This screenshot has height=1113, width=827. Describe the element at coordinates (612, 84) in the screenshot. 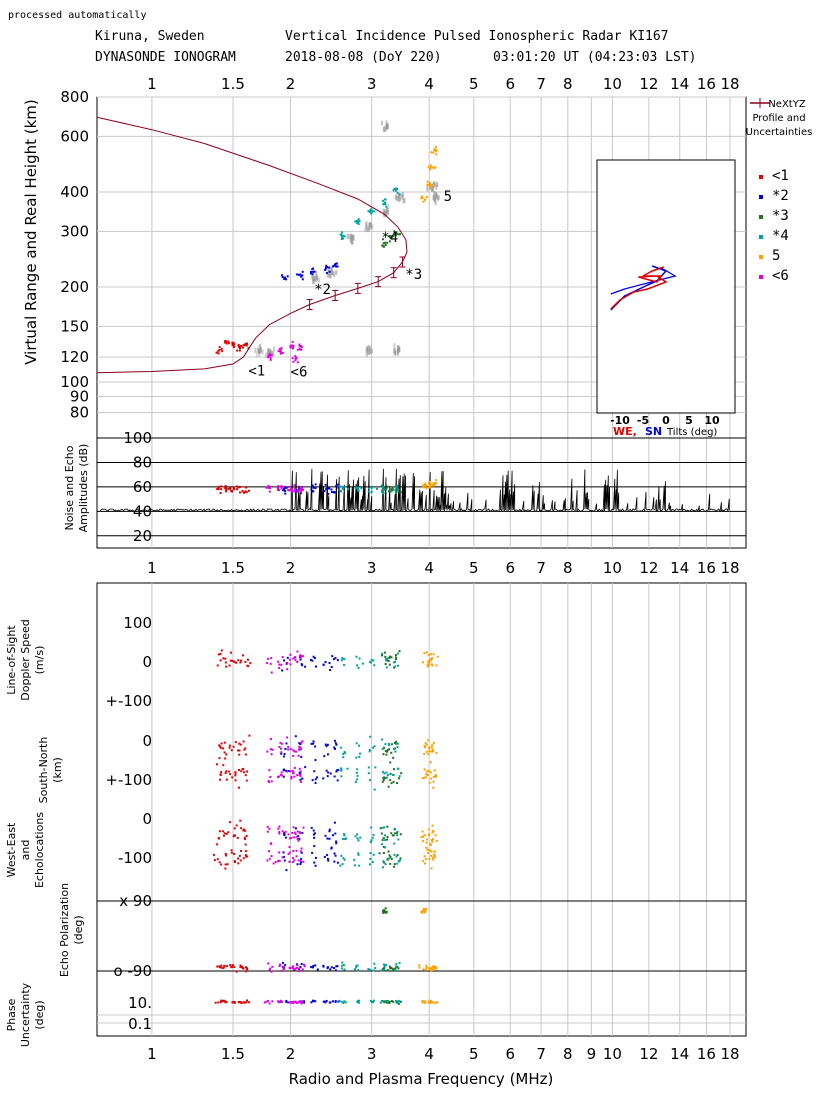

I see `top-frequency-tick-label: 10` at that location.